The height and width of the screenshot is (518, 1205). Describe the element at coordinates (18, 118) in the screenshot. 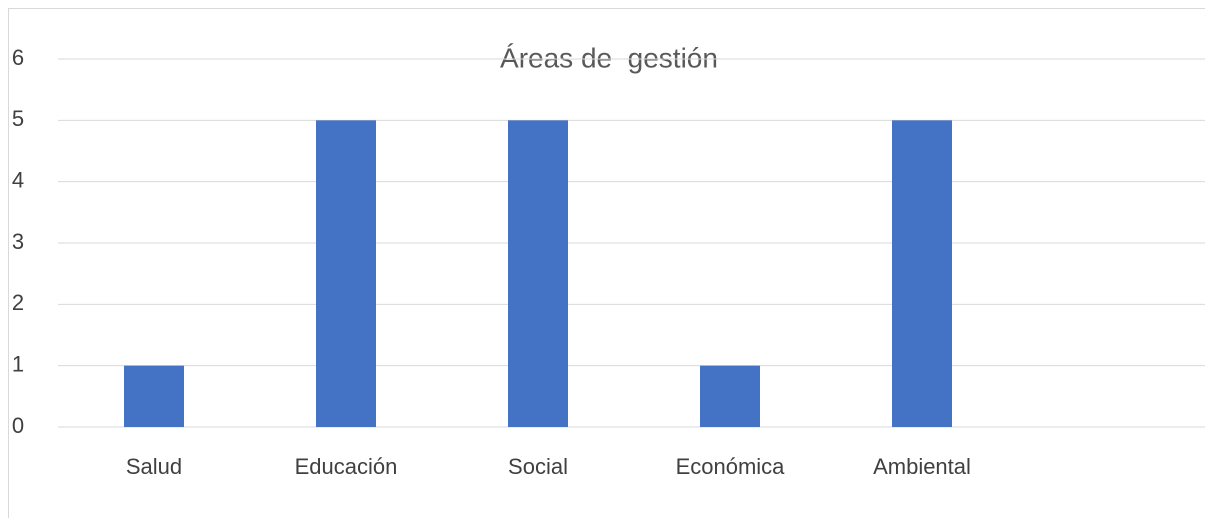

I see `y-tick-label: 5` at that location.